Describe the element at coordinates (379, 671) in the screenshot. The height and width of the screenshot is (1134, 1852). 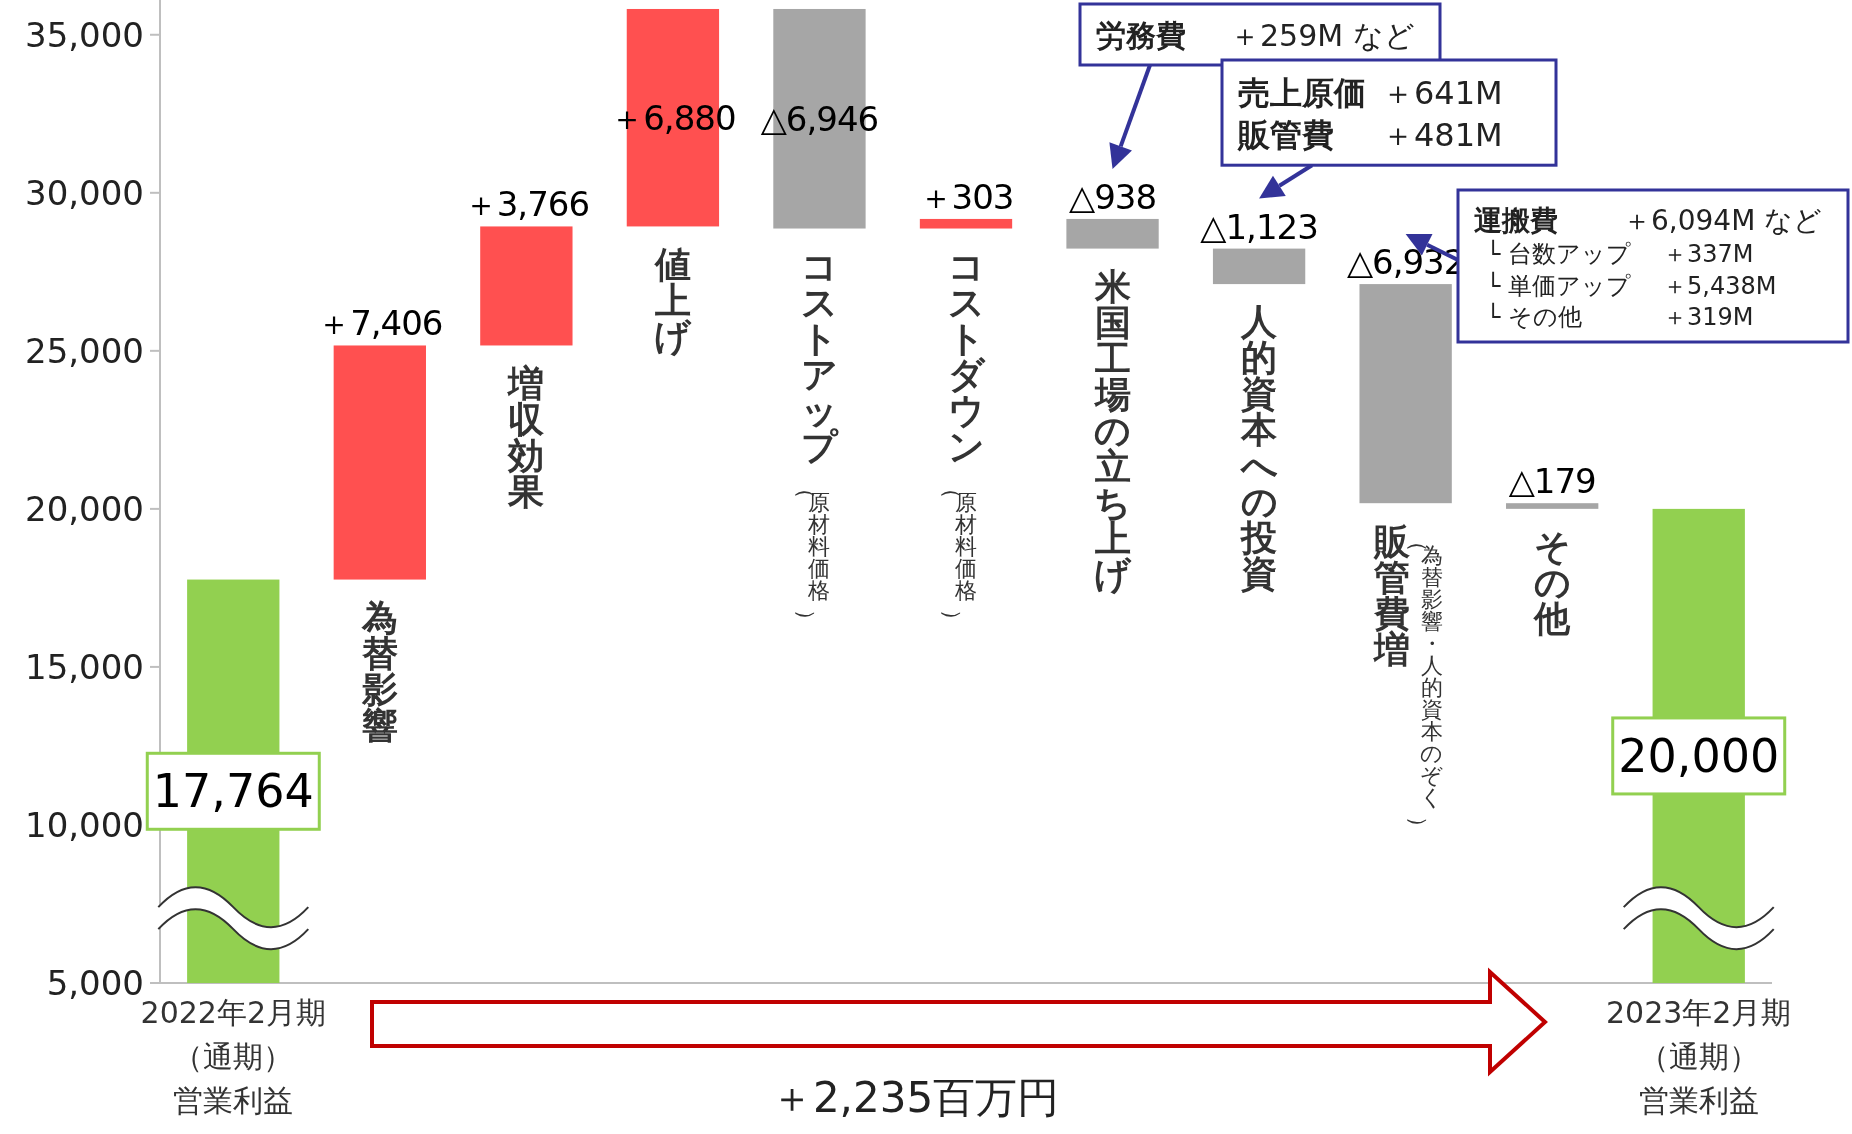
I see `x-tick-label: 為替影響` at that location.